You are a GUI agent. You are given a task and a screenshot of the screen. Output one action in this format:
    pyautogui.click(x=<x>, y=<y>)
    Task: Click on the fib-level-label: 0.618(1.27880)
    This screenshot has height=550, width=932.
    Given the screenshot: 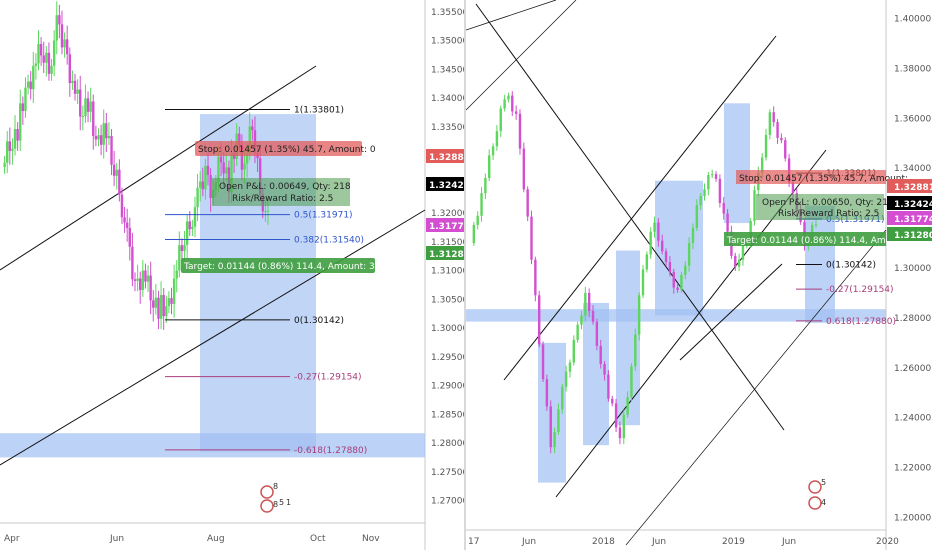 What is the action you would take?
    pyautogui.click(x=861, y=322)
    